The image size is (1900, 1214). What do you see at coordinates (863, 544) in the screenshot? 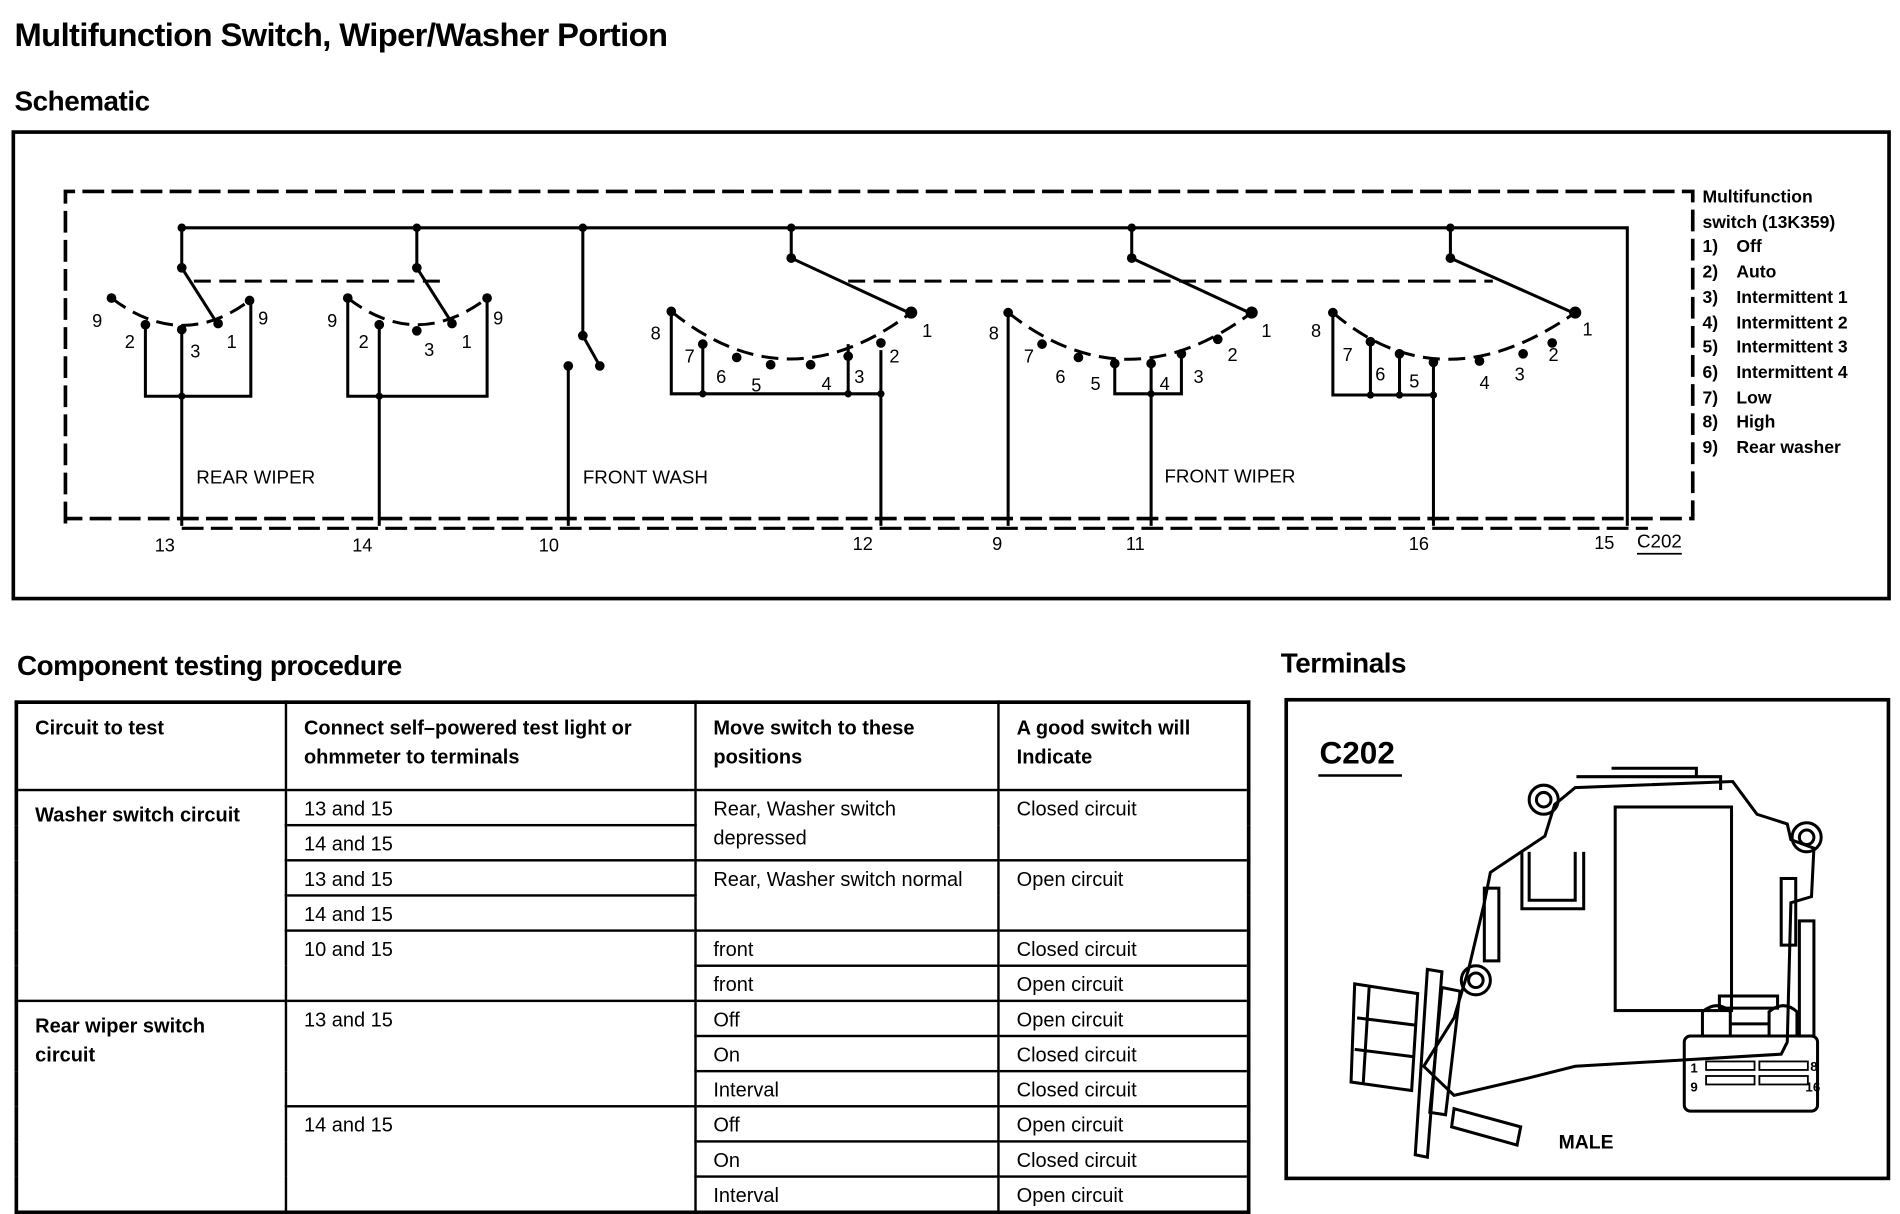
I see `svg-text: 12` at bounding box center [863, 544].